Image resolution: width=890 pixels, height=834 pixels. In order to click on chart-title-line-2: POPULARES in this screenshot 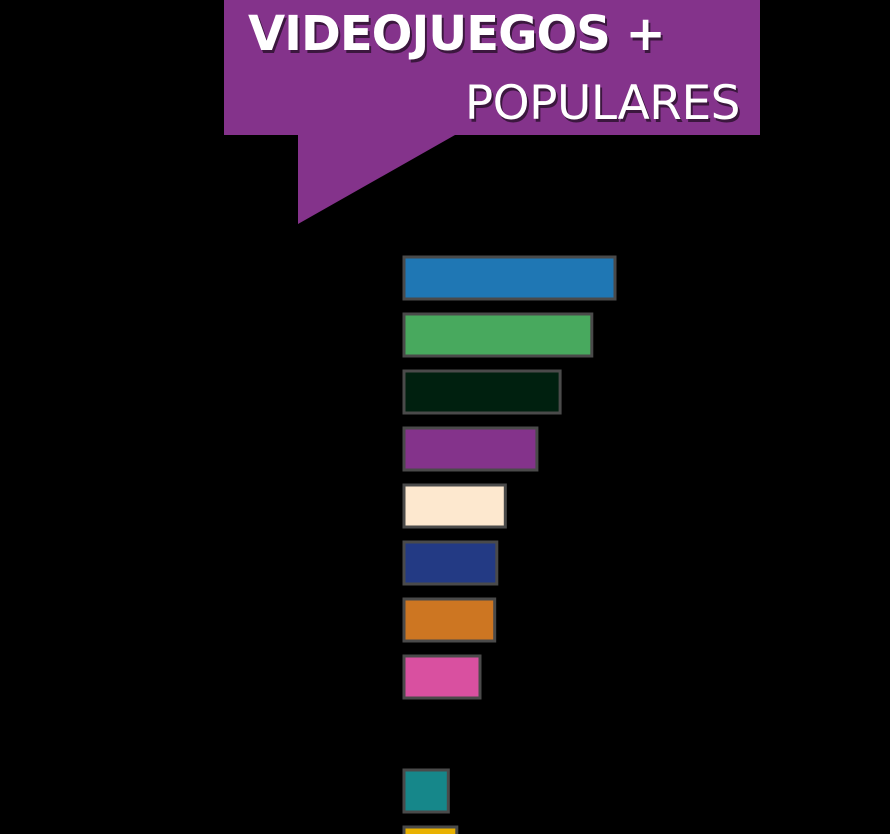, I will do `click(602, 103)`.